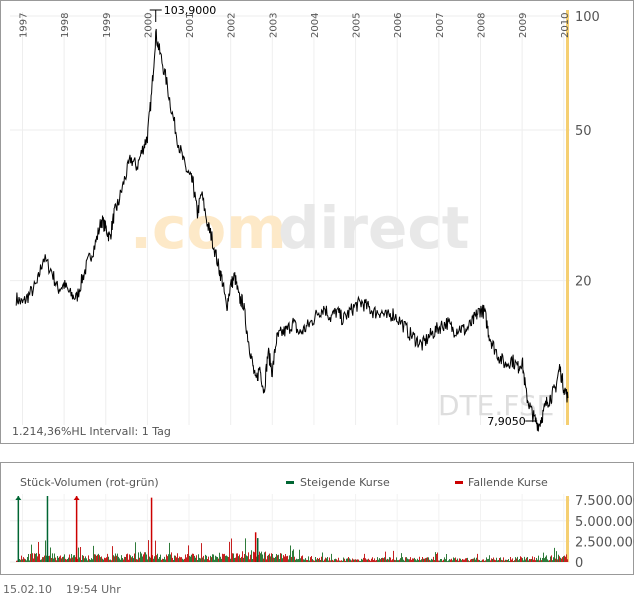 The image size is (634, 597). I want to click on footer-timestamp: 15.02.10 19:54 Uhr, so click(69, 589).